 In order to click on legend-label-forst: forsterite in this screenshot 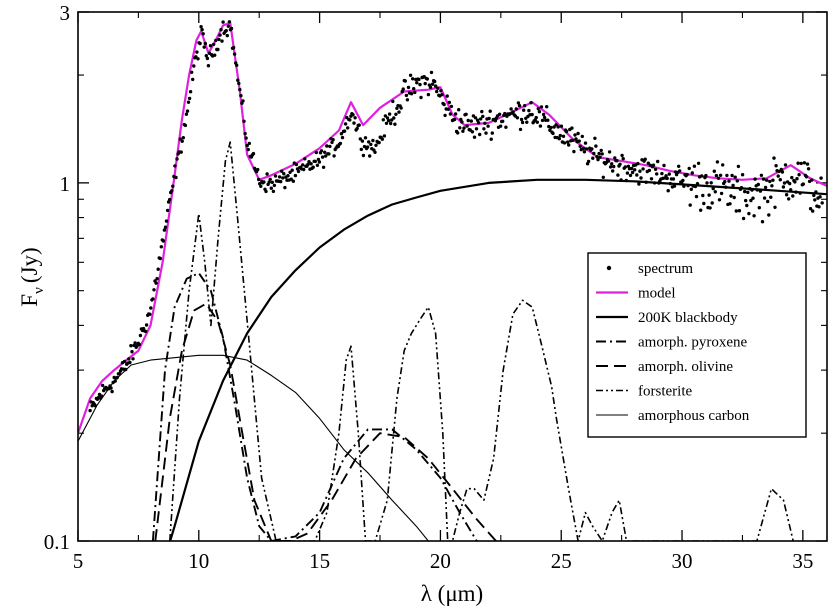, I will do `click(665, 392)`.